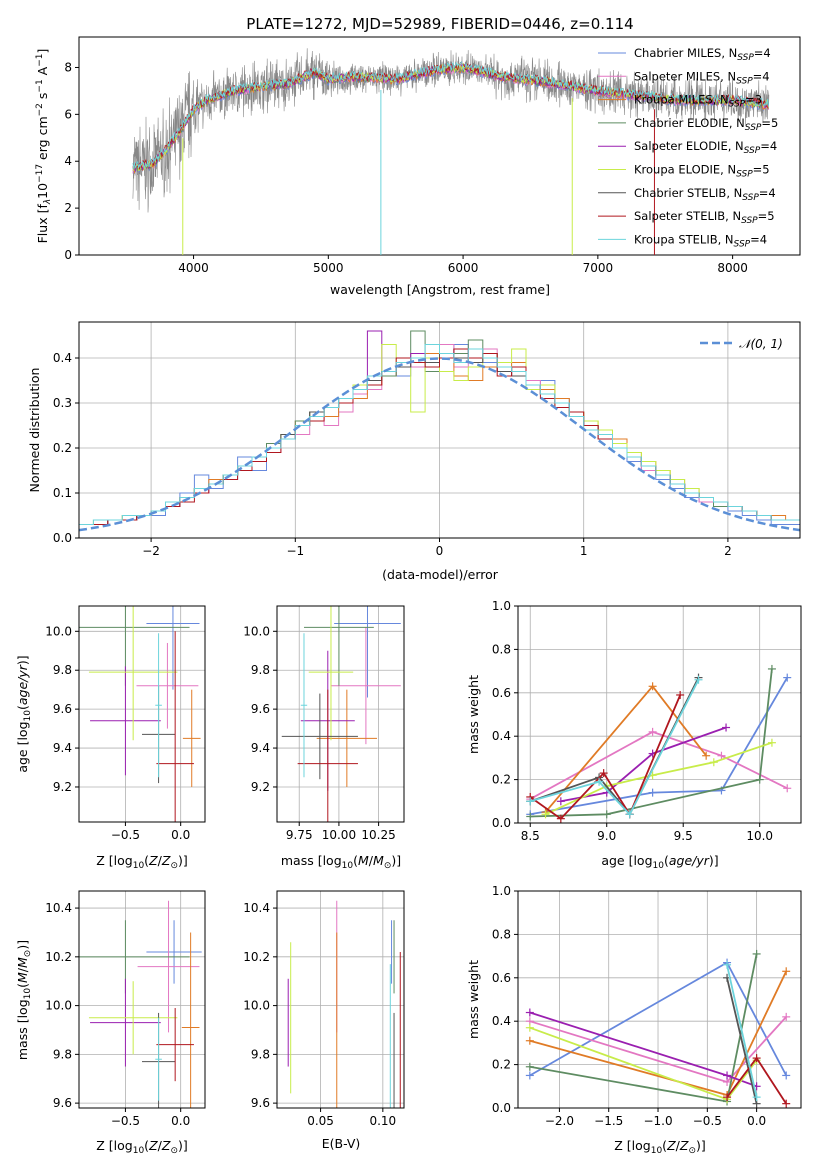 The height and width of the screenshot is (1170, 819). I want to click on histogram-kroupa-stelib, so click(439, 434).